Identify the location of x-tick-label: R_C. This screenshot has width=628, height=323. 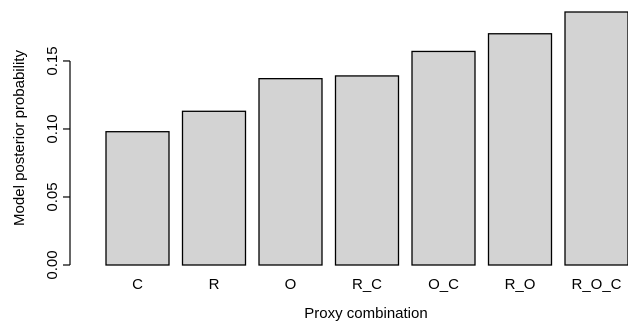
(367, 284).